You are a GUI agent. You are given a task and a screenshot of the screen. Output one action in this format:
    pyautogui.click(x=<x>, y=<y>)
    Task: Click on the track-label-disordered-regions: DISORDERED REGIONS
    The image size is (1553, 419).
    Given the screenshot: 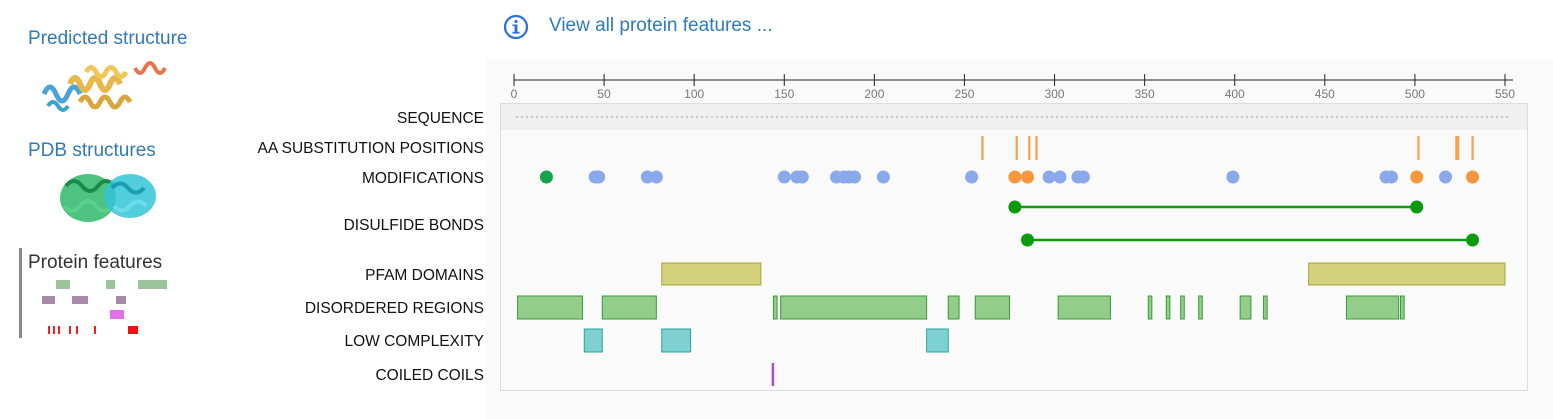 What is the action you would take?
    pyautogui.click(x=394, y=308)
    